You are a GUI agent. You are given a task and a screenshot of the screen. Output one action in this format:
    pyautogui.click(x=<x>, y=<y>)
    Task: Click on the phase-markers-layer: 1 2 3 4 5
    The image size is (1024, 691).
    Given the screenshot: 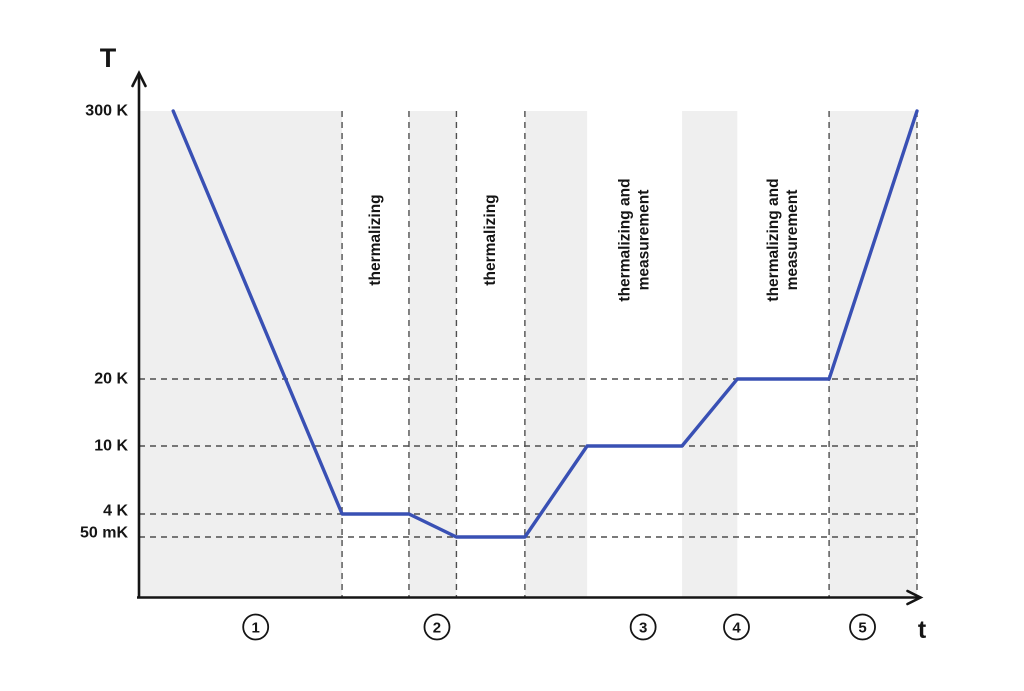 What is the action you would take?
    pyautogui.click(x=559, y=627)
    